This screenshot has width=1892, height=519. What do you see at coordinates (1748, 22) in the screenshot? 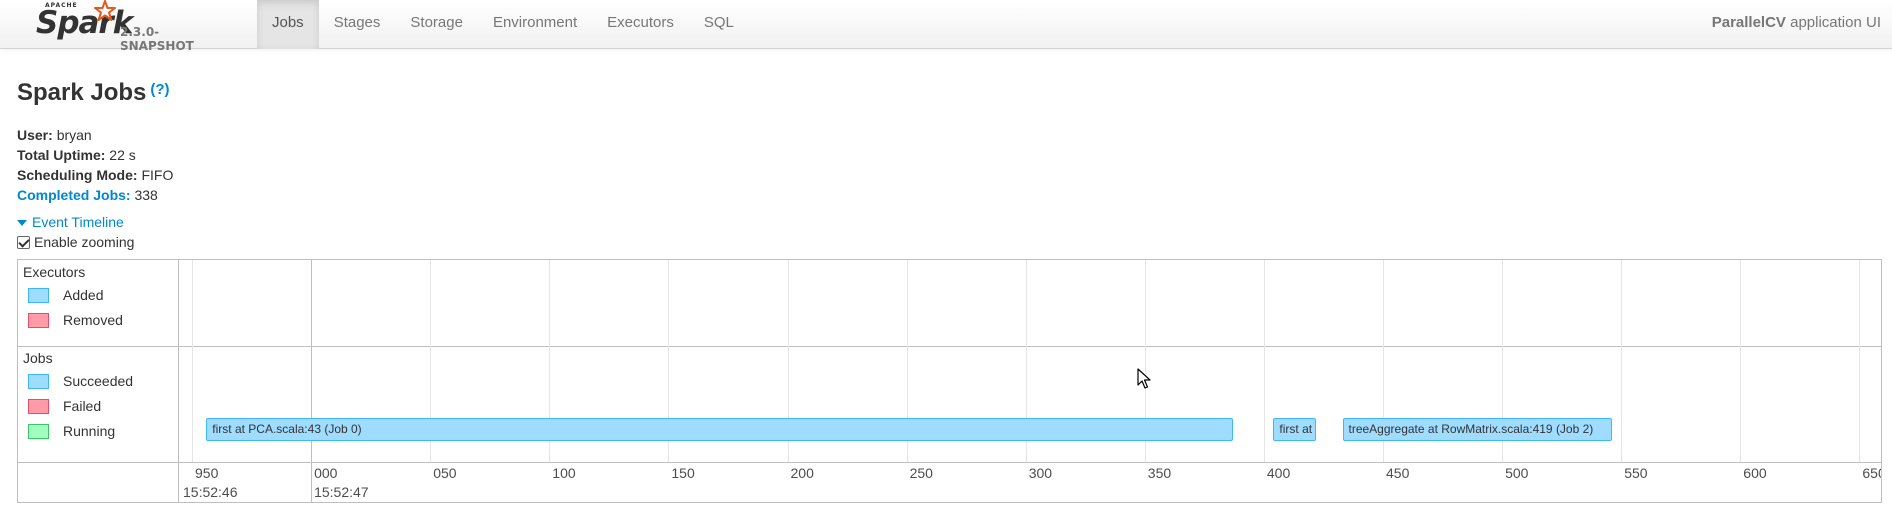
I see `app-name: ParallelCV` at bounding box center [1748, 22].